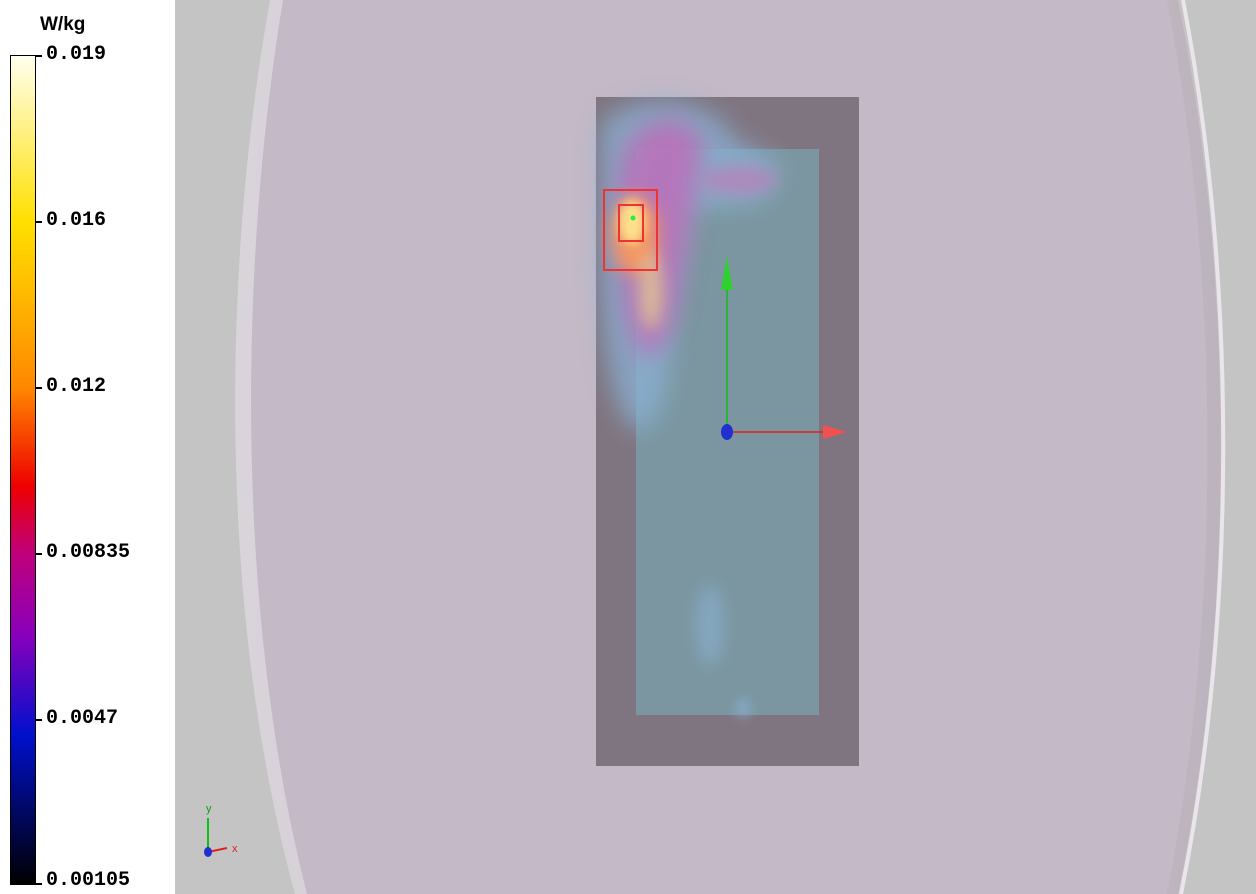 This screenshot has width=1256, height=894. I want to click on triad-y-label: y, so click(209, 809).